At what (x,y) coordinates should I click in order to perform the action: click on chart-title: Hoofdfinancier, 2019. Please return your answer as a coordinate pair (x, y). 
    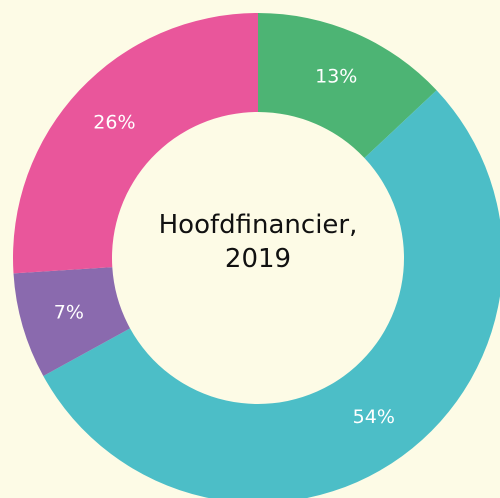
    Looking at the image, I should click on (258, 242).